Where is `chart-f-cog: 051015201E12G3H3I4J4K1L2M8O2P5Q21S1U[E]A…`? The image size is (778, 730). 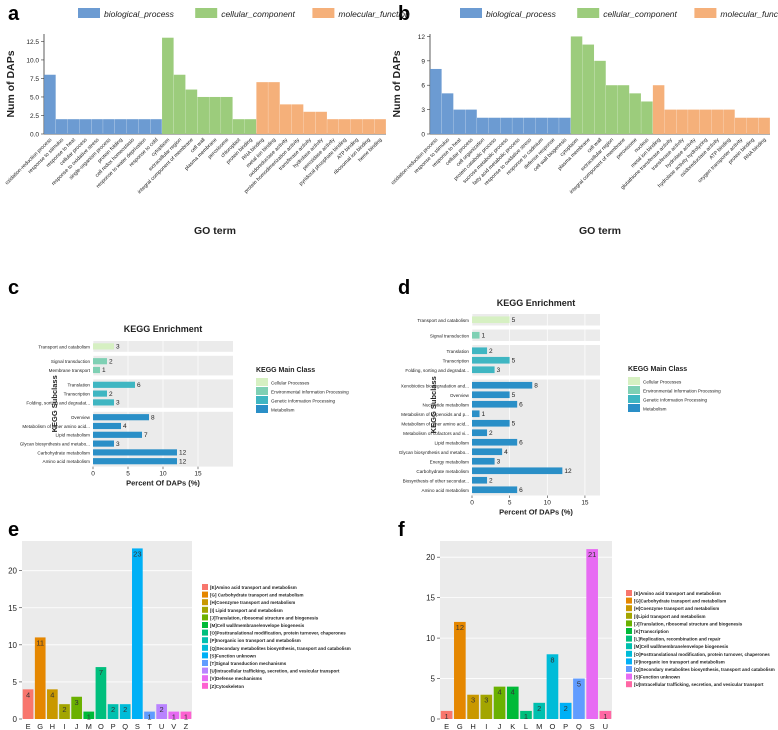
chart-f-cog: 051015201E12G3H3I4J4K1L2M8O2P5Q21S1U[E]A… is located at coordinates (600, 635).